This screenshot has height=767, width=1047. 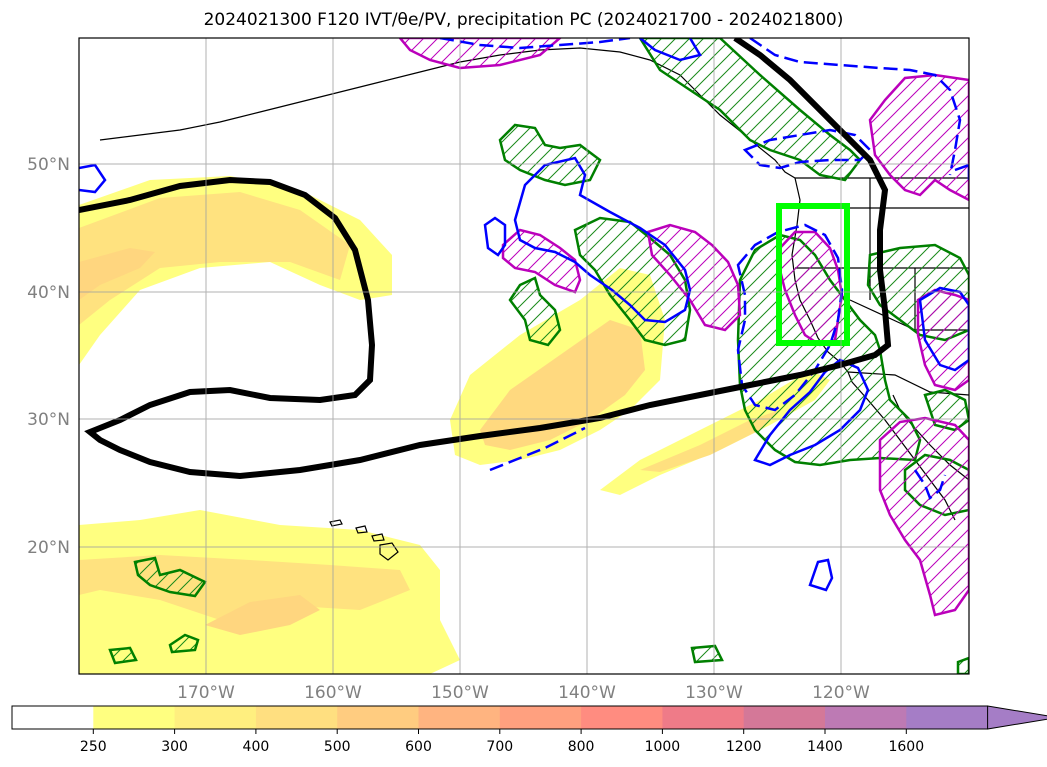 I want to click on pc-green-se, so click(x=962, y=665).